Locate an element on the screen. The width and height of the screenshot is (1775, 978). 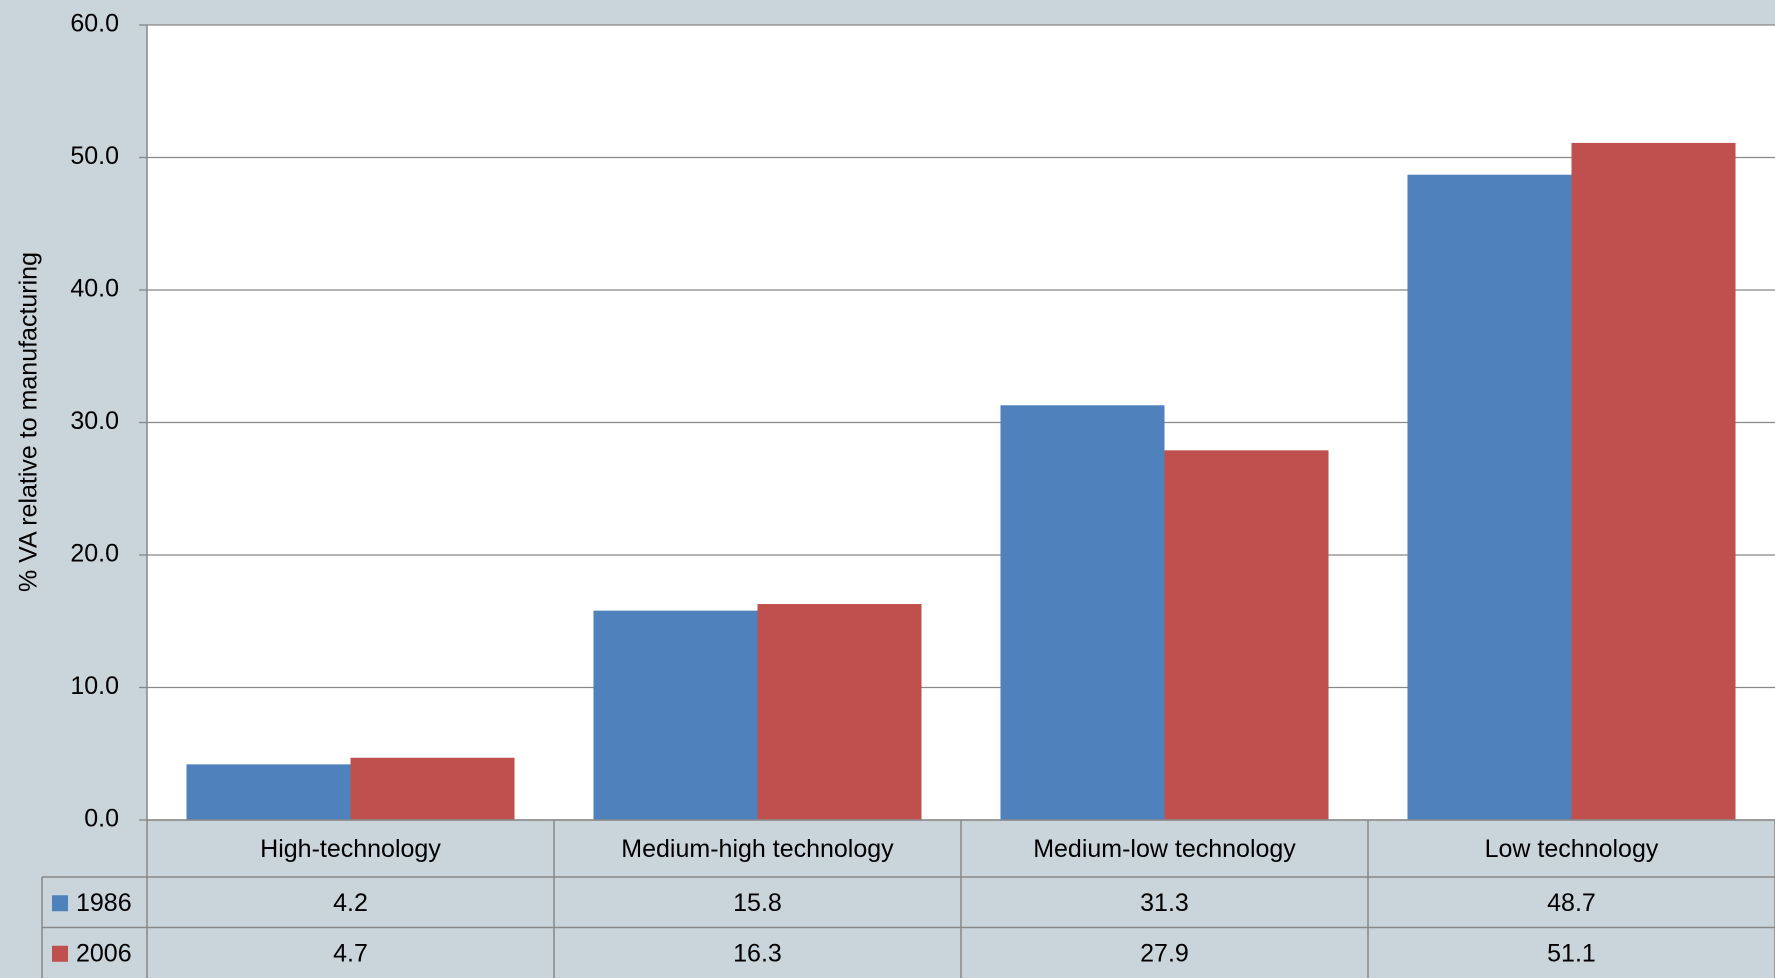
table-cell: 16.3 is located at coordinates (757, 953).